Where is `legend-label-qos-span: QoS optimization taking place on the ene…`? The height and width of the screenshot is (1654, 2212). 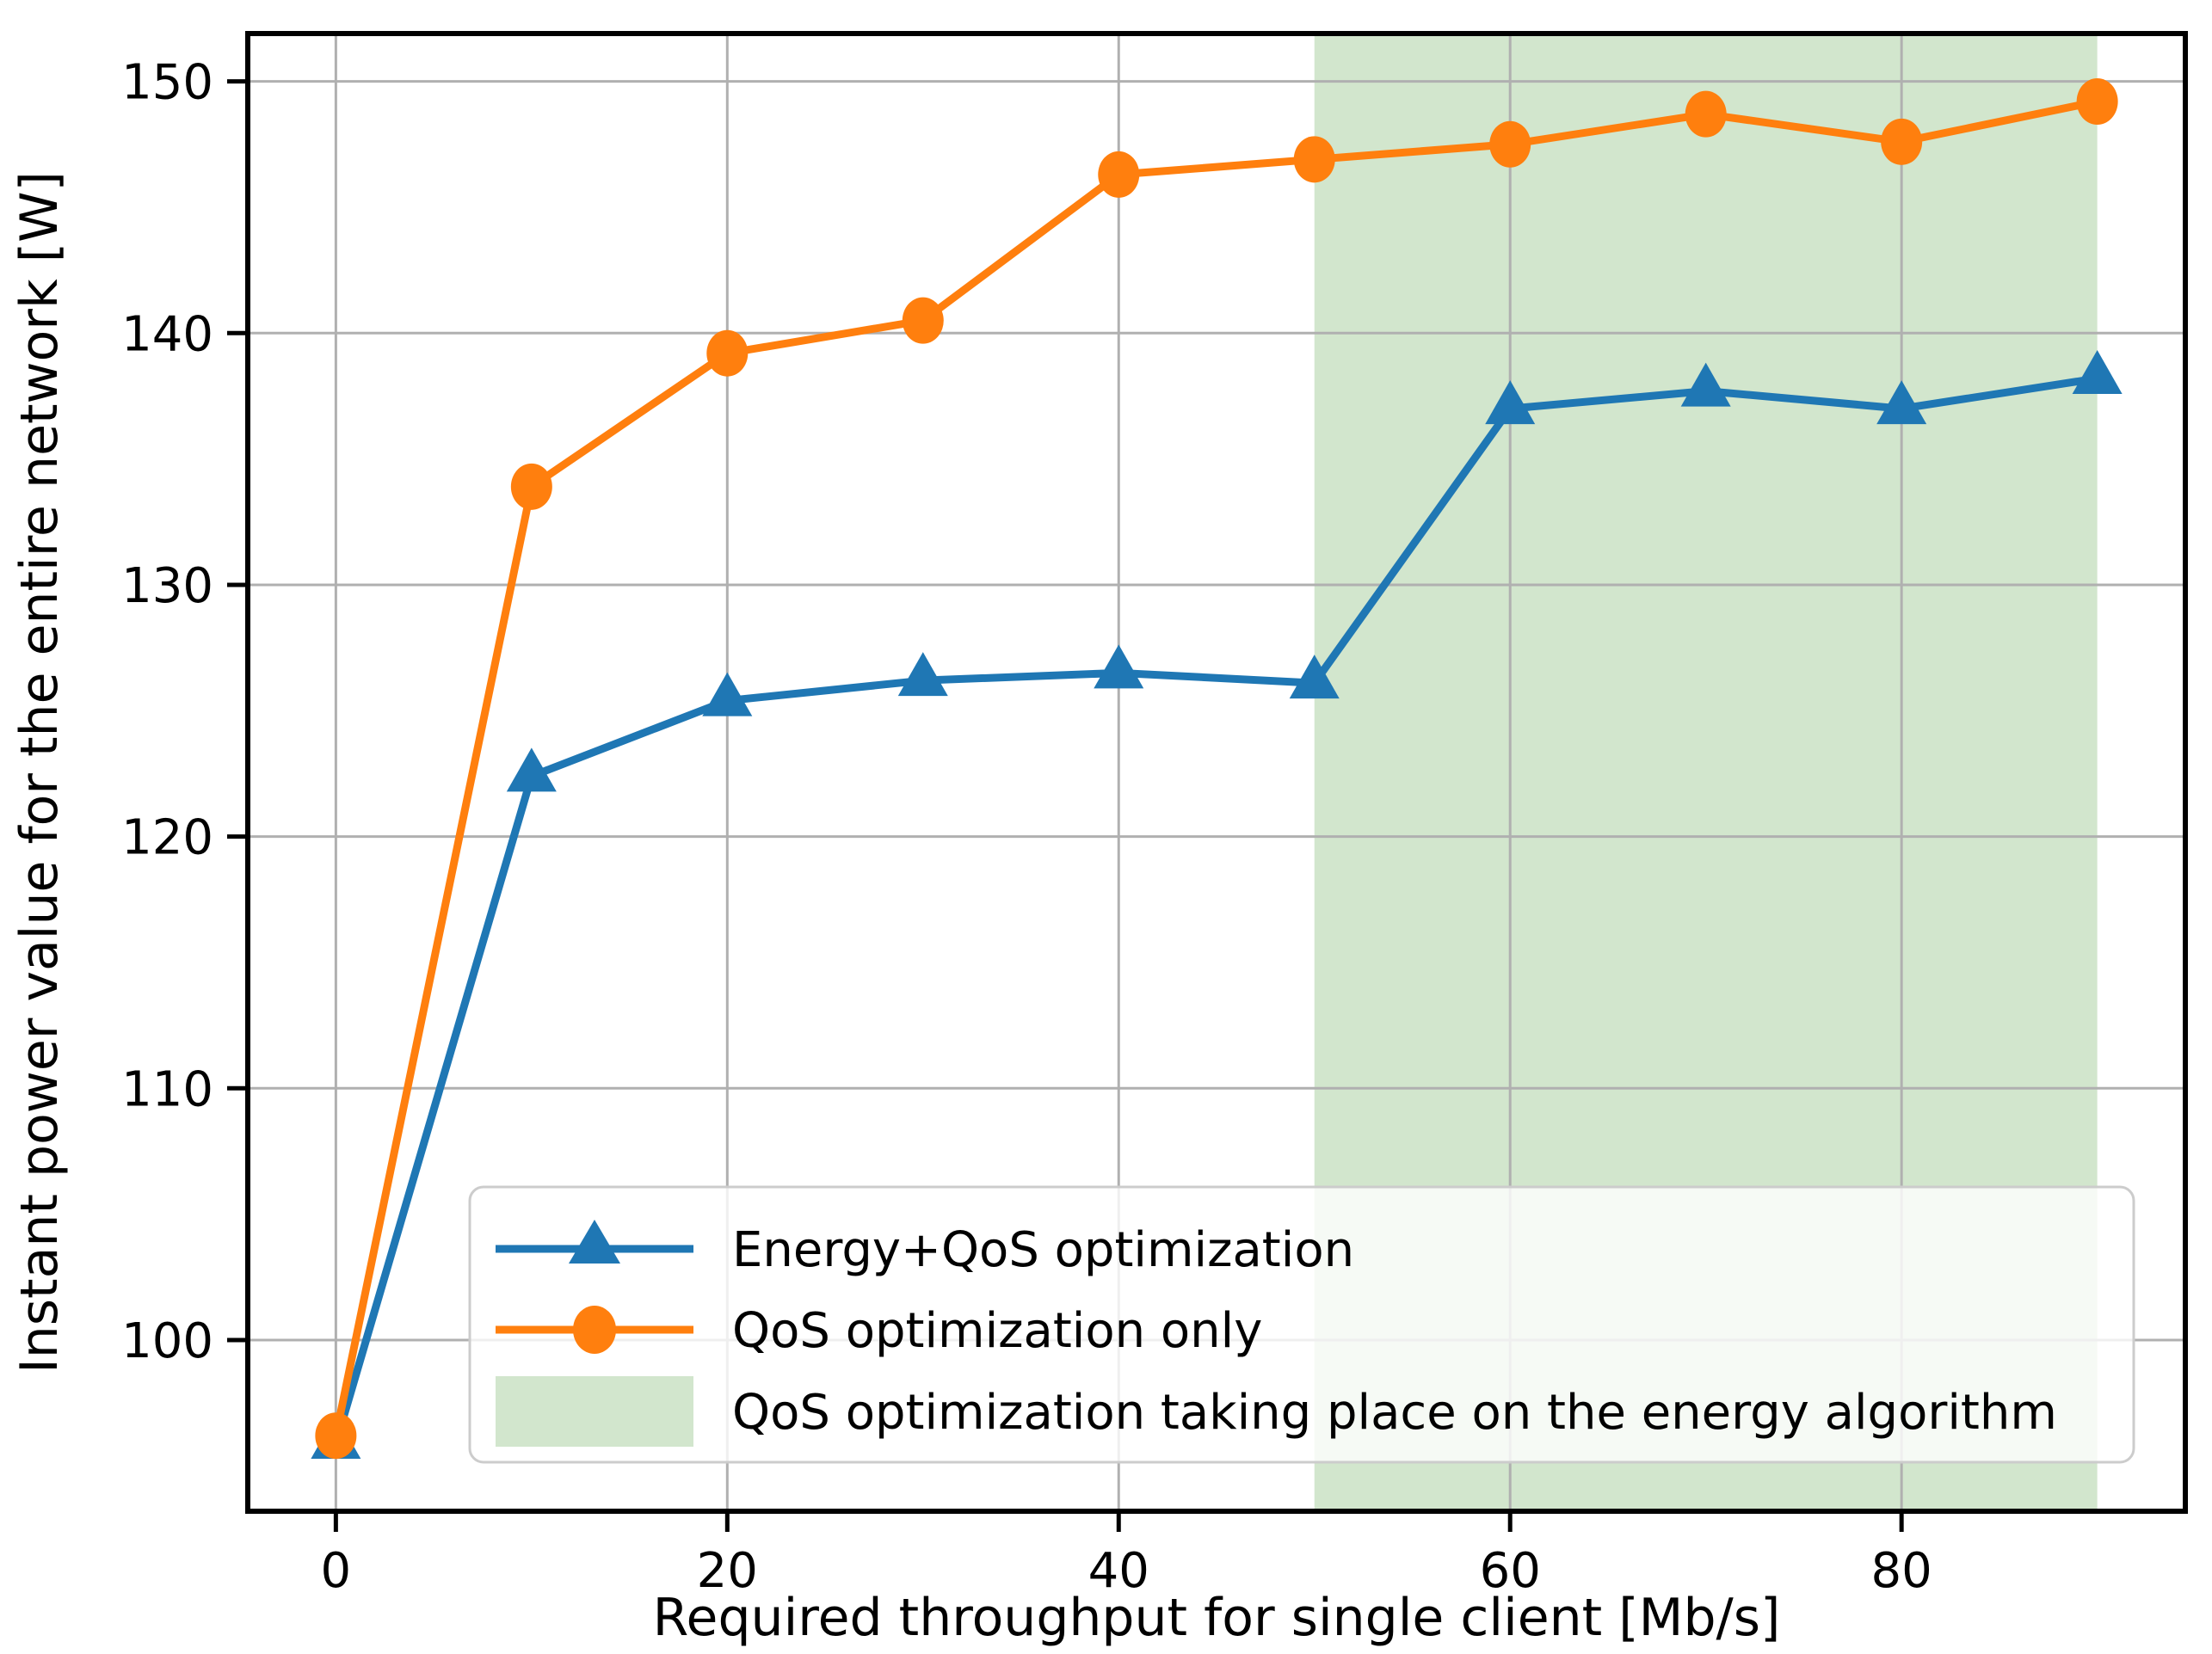 legend-label-qos-span: QoS optimization taking place on the ene… is located at coordinates (1394, 1413).